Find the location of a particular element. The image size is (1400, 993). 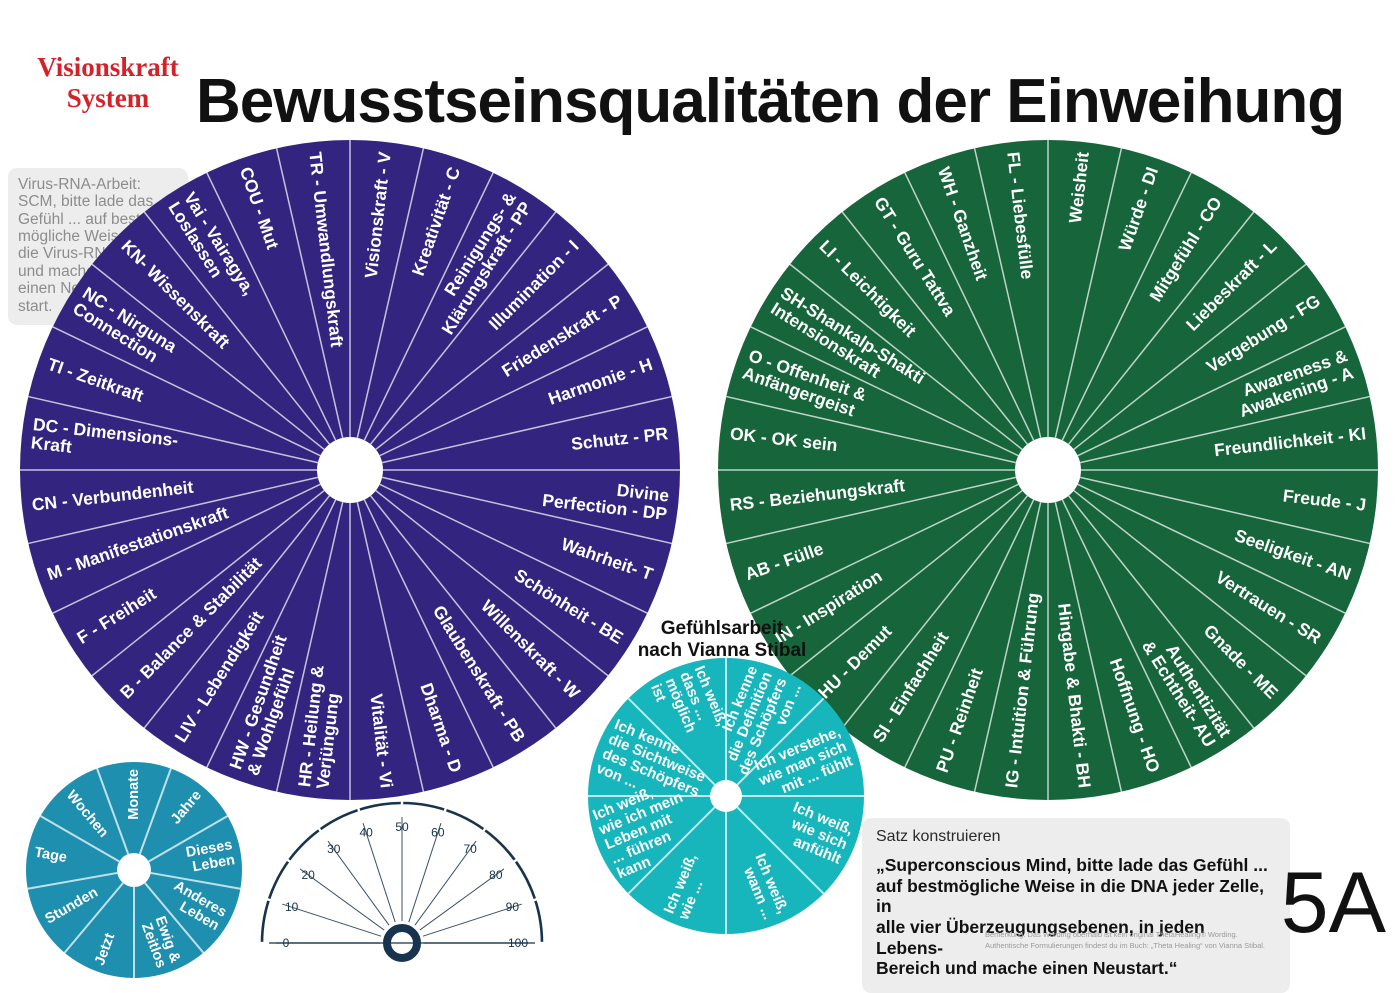

gauge-tick-label: 100 is located at coordinates (518, 943).